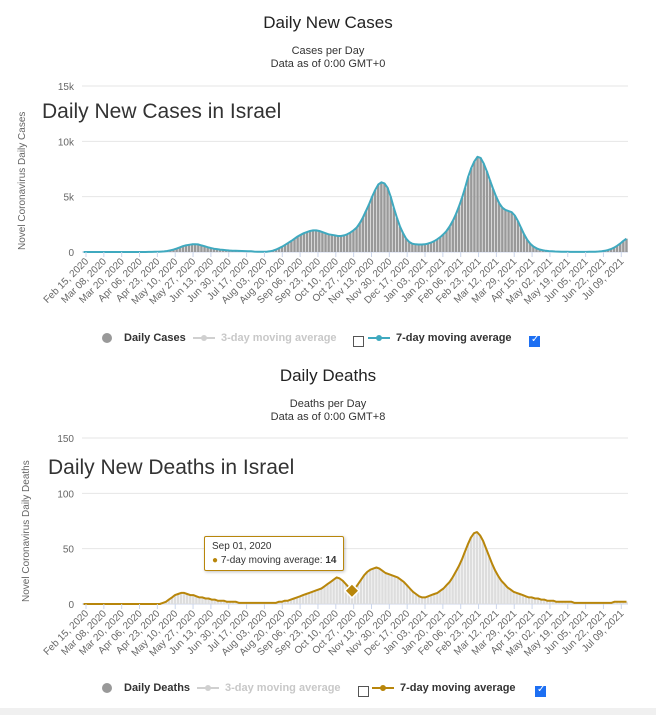 This screenshot has height=715, width=656. What do you see at coordinates (440, 338) in the screenshot?
I see `legend-7day-cases: 7-day moving average` at bounding box center [440, 338].